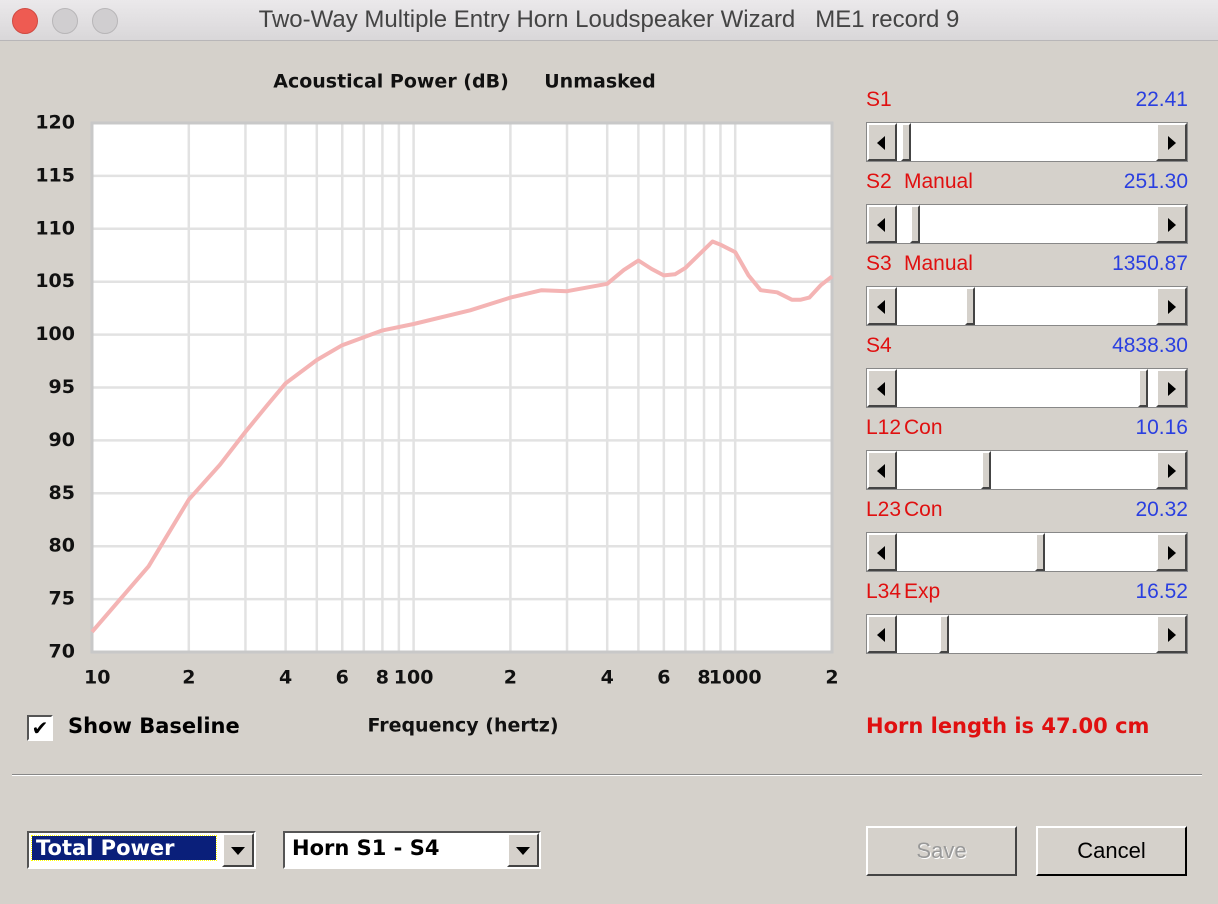 The image size is (1218, 904). Describe the element at coordinates (62, 387) in the screenshot. I see `y-tick-label: 95` at that location.